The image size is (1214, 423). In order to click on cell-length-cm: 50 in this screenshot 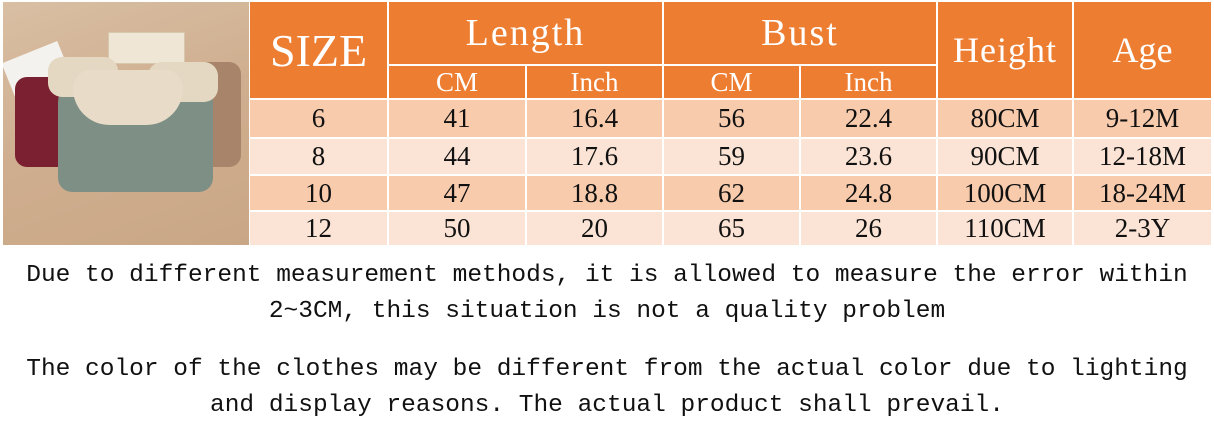, I will do `click(457, 228)`.